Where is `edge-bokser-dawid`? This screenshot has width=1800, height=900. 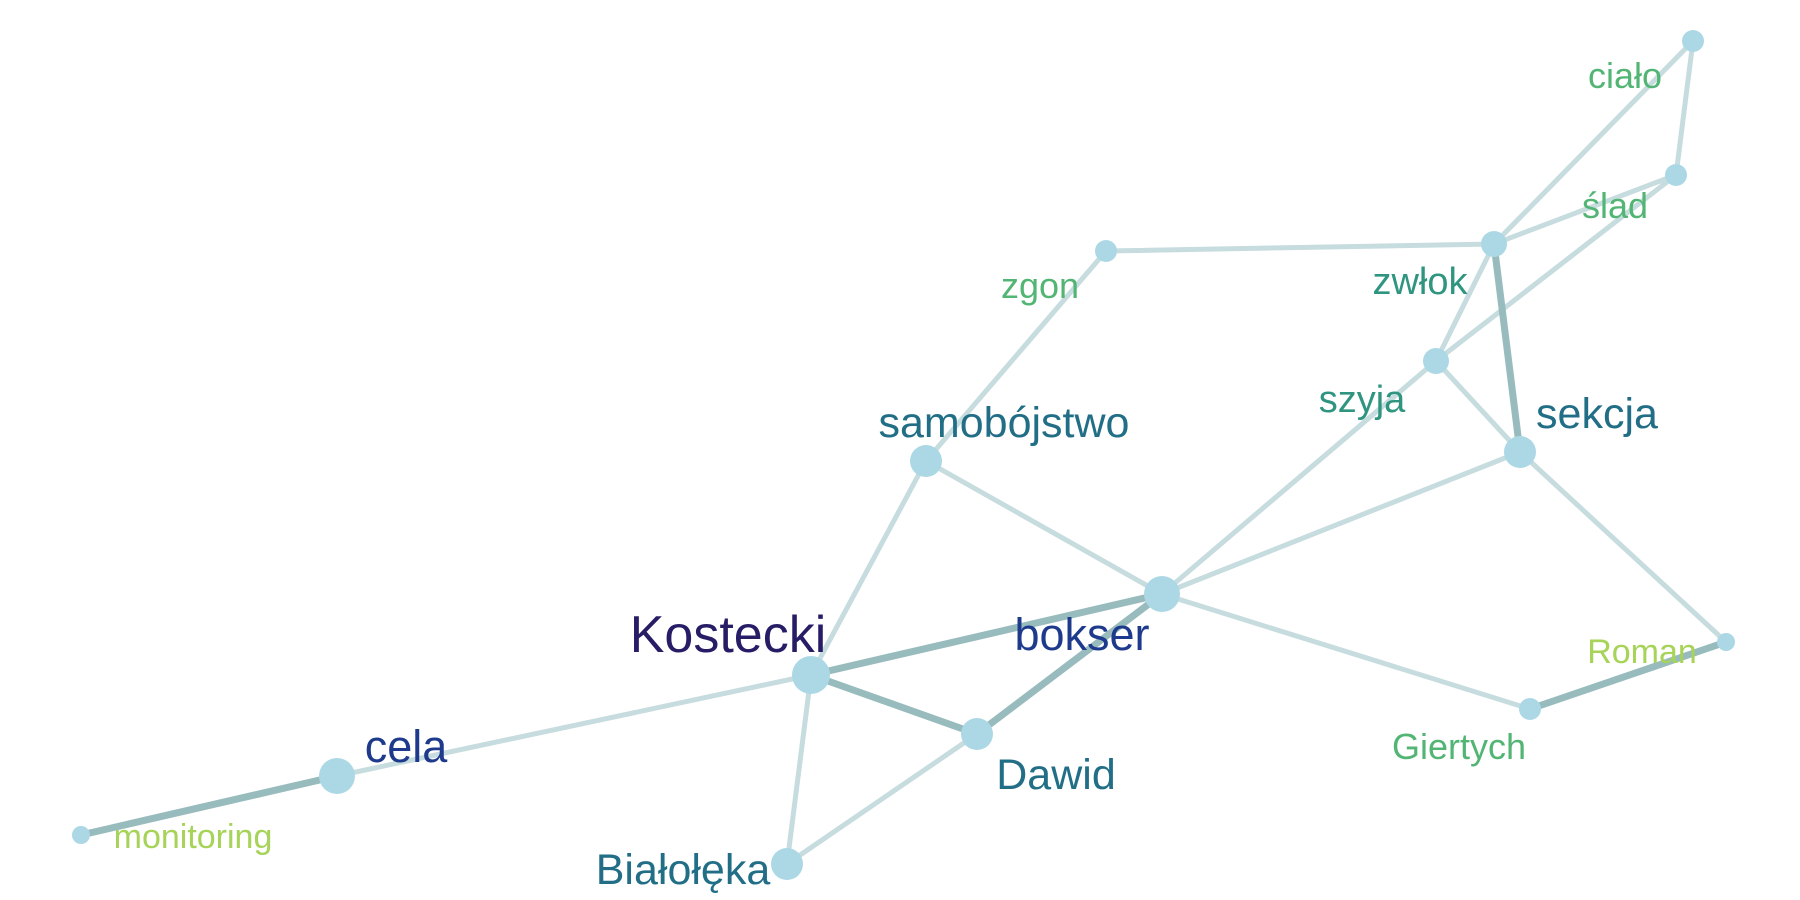
edge-bokser-dawid is located at coordinates (1069, 664).